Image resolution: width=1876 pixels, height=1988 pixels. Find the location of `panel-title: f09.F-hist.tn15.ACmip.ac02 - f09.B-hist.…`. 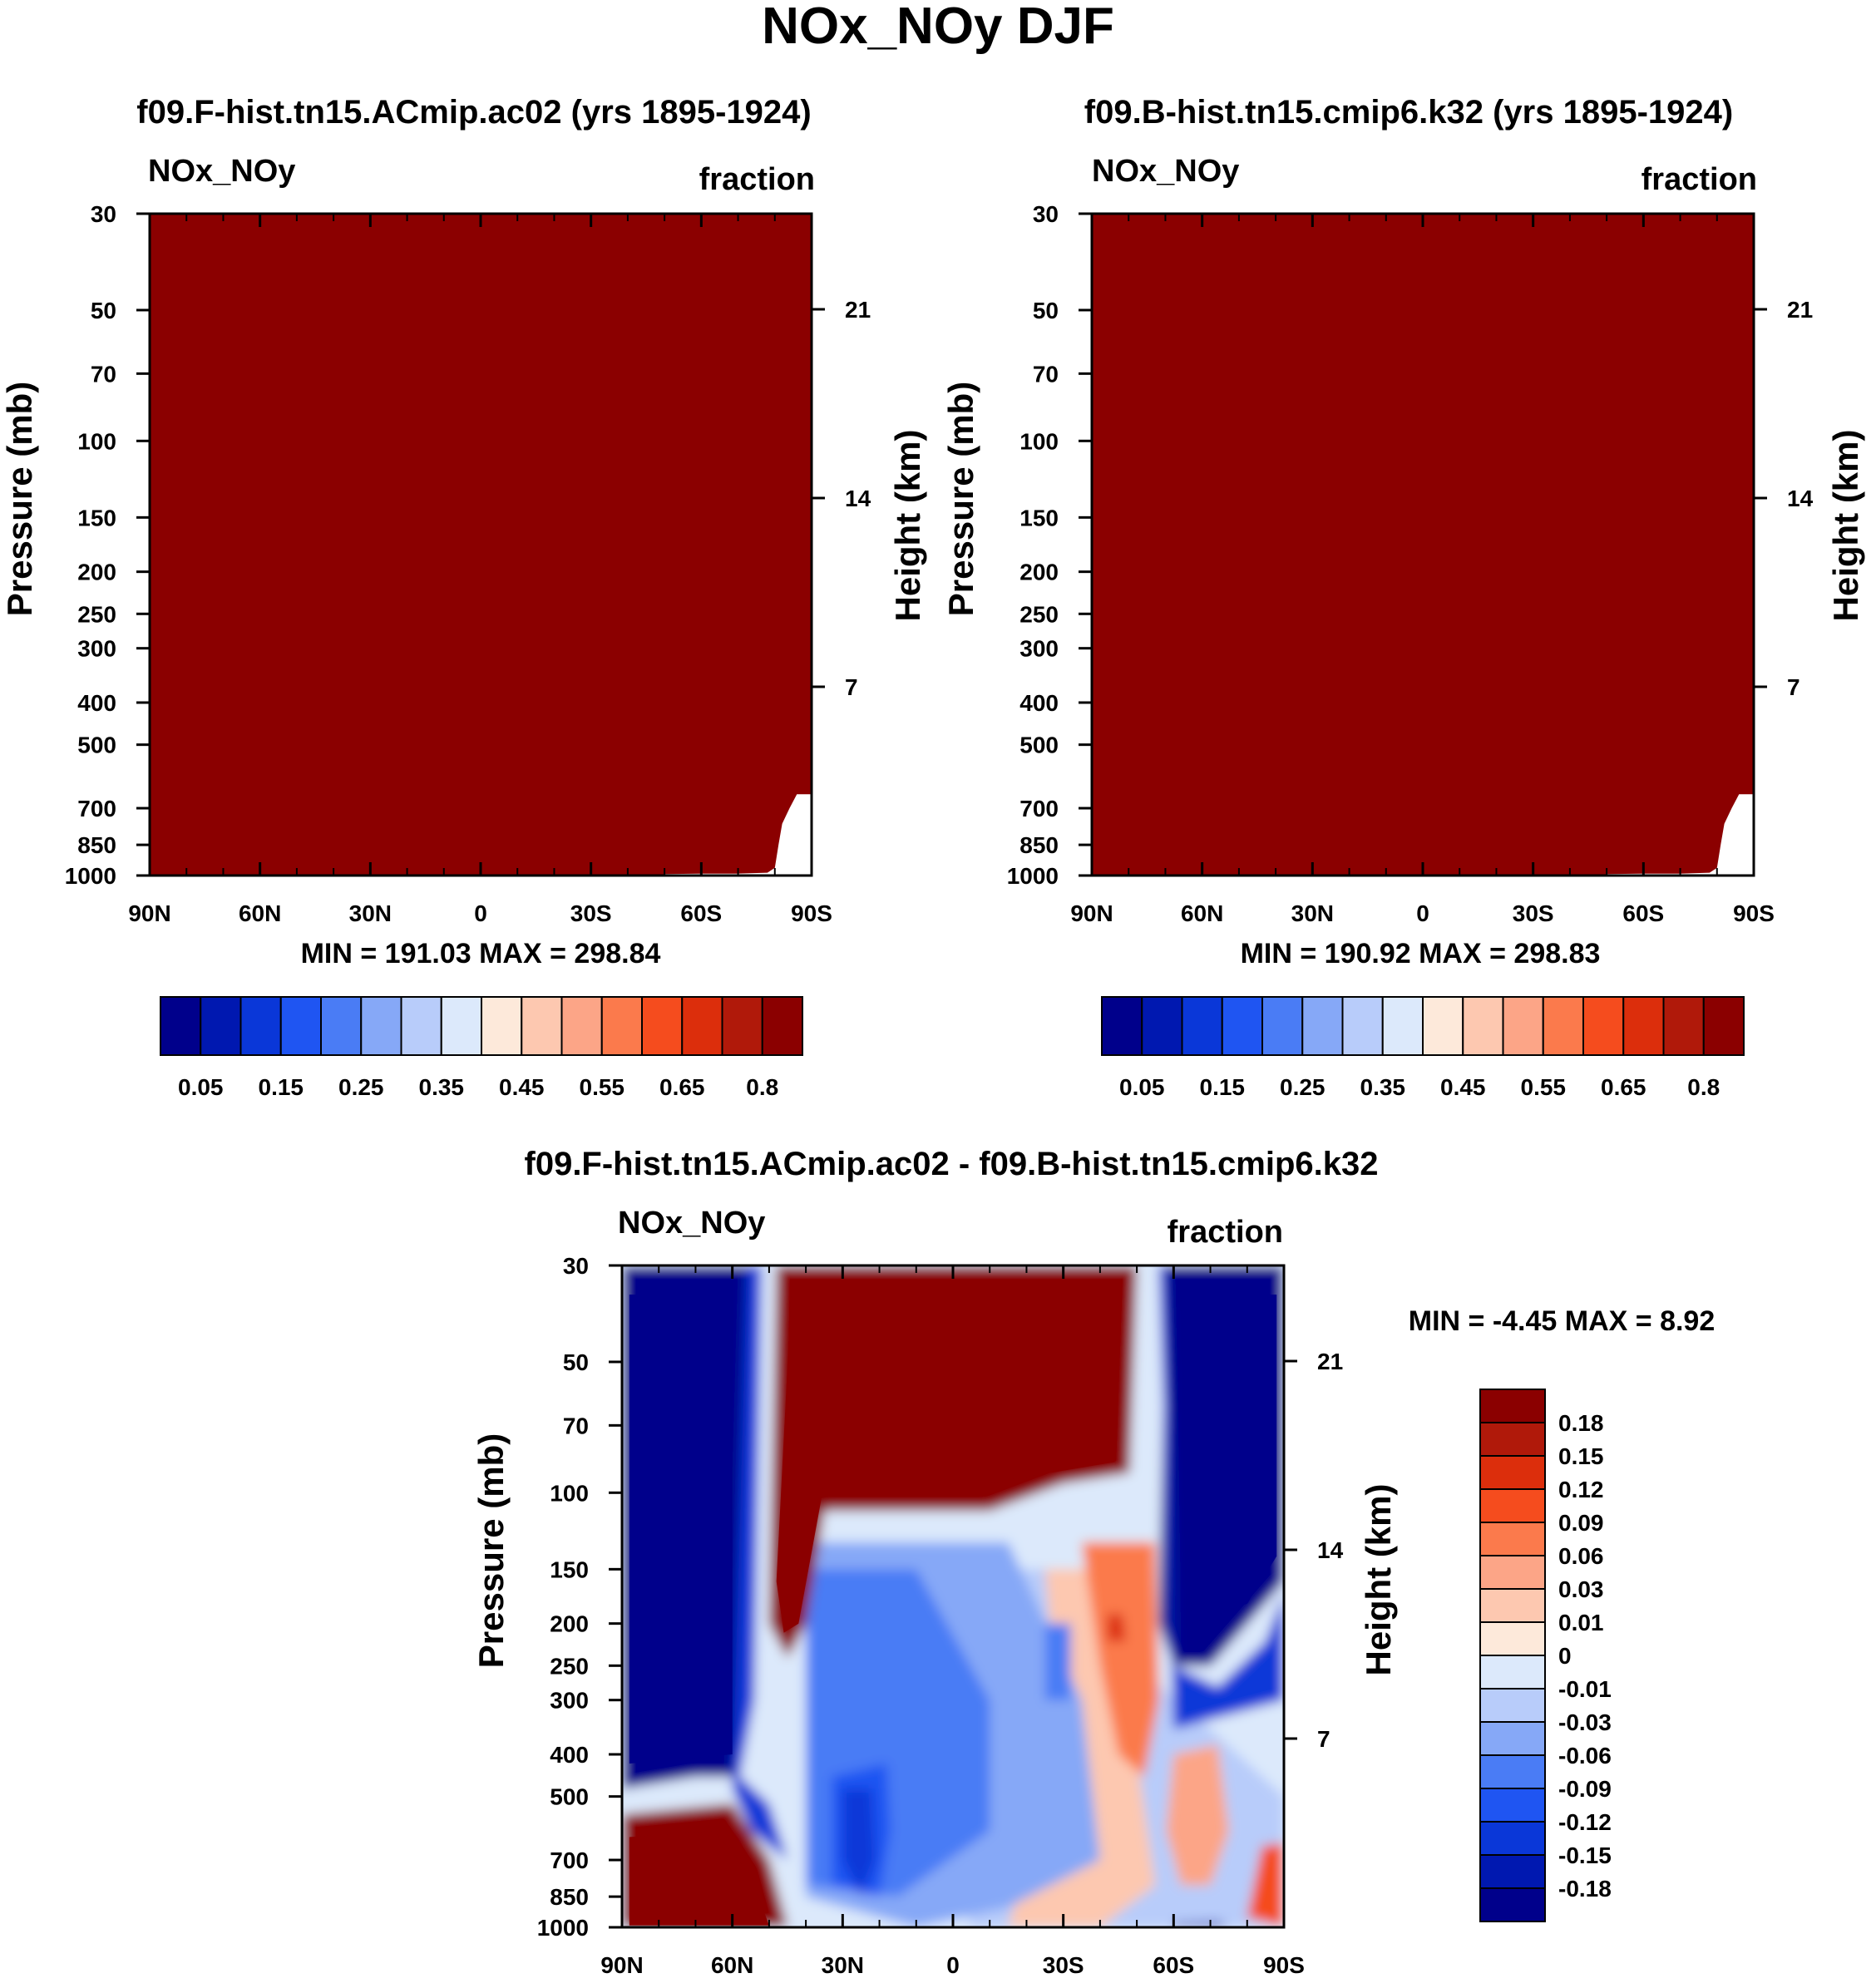

panel-title: f09.F-hist.tn15.ACmip.ac02 - f09.B-hist.… is located at coordinates (952, 1164).